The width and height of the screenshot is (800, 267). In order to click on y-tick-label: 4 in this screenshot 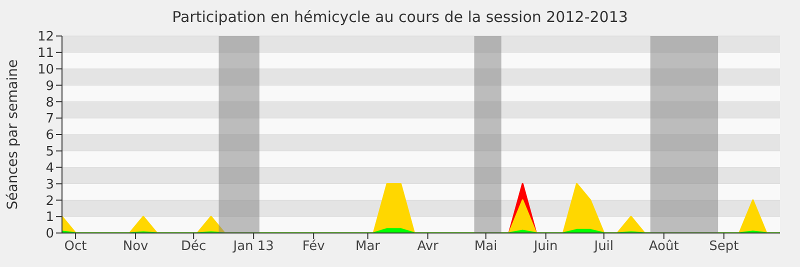, I will do `click(50, 168)`.